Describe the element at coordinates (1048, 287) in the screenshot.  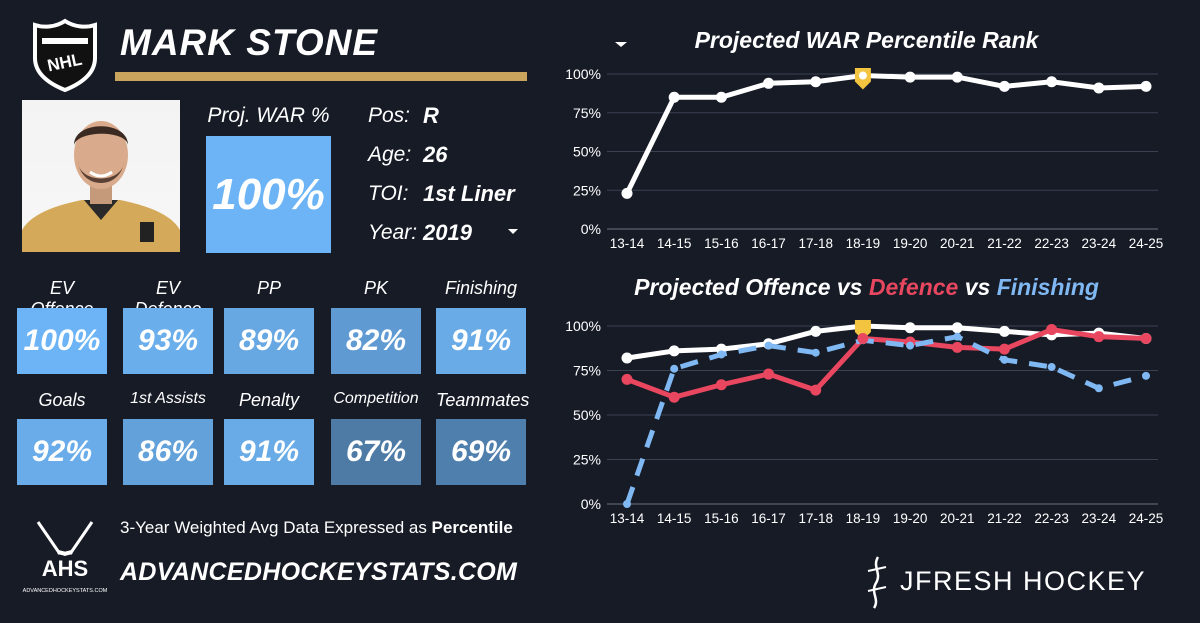
I see `chart-title-part: Finishing` at that location.